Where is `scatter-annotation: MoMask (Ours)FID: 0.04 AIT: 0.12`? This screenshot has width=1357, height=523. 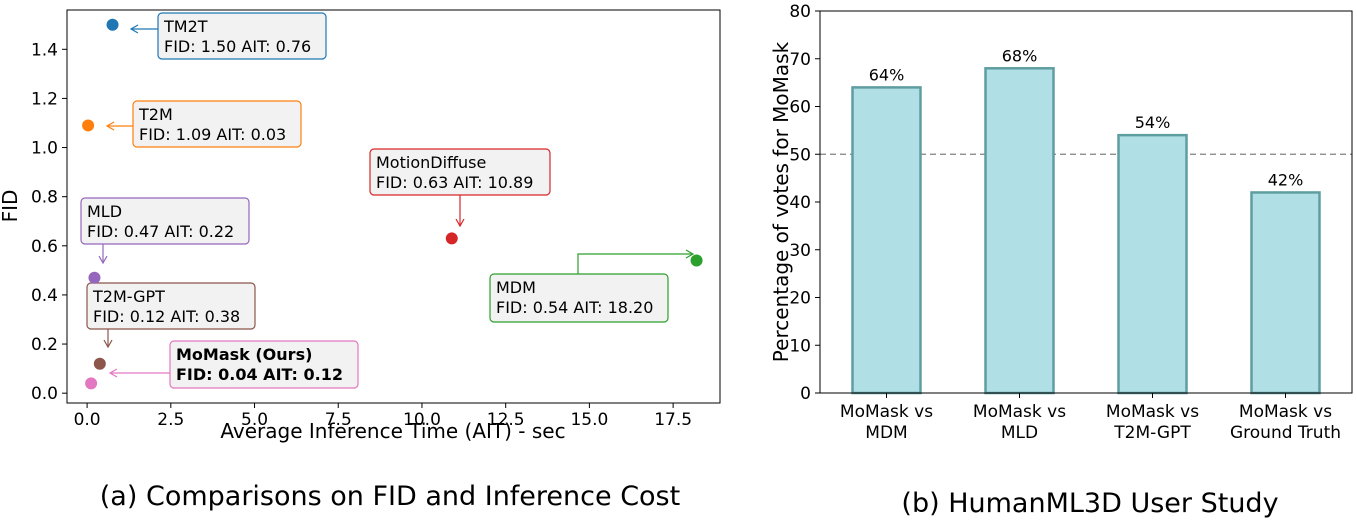 scatter-annotation: MoMask (Ours)FID: 0.04 AIT: 0.12 is located at coordinates (233, 364).